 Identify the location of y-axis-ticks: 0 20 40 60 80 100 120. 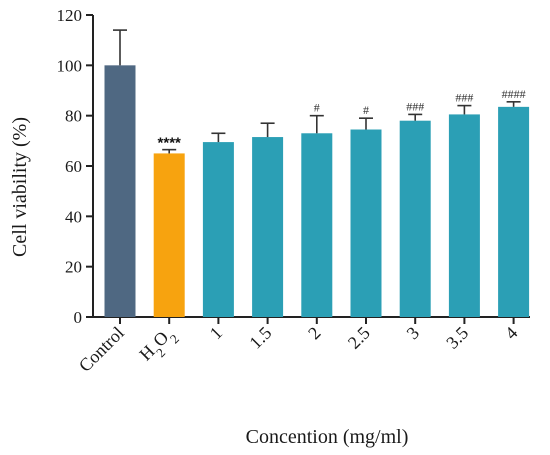
(75, 166).